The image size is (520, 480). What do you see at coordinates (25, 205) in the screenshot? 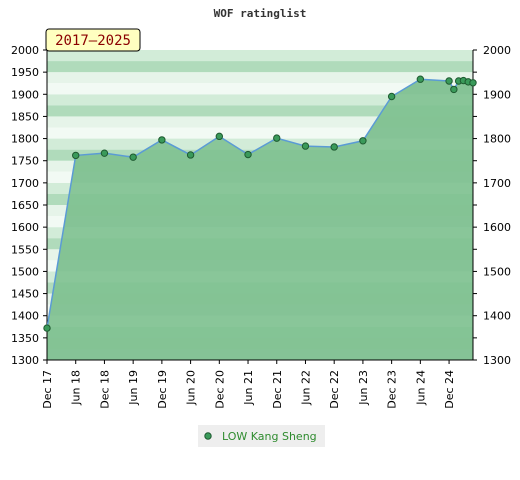
I see `y-tick-left-label: 1650` at bounding box center [25, 205].